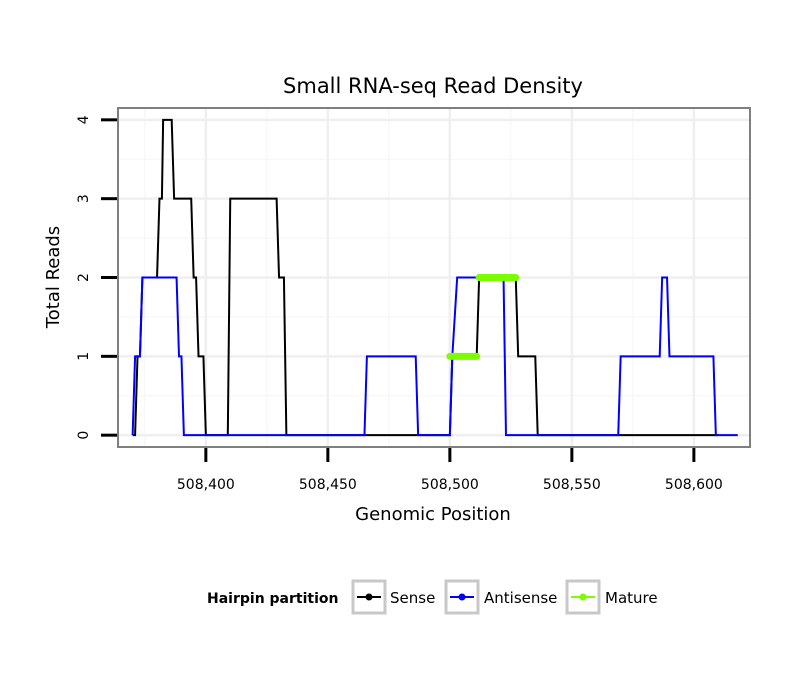 The image size is (810, 690). Describe the element at coordinates (412, 598) in the screenshot. I see `legend-label-sense: Sense` at that location.